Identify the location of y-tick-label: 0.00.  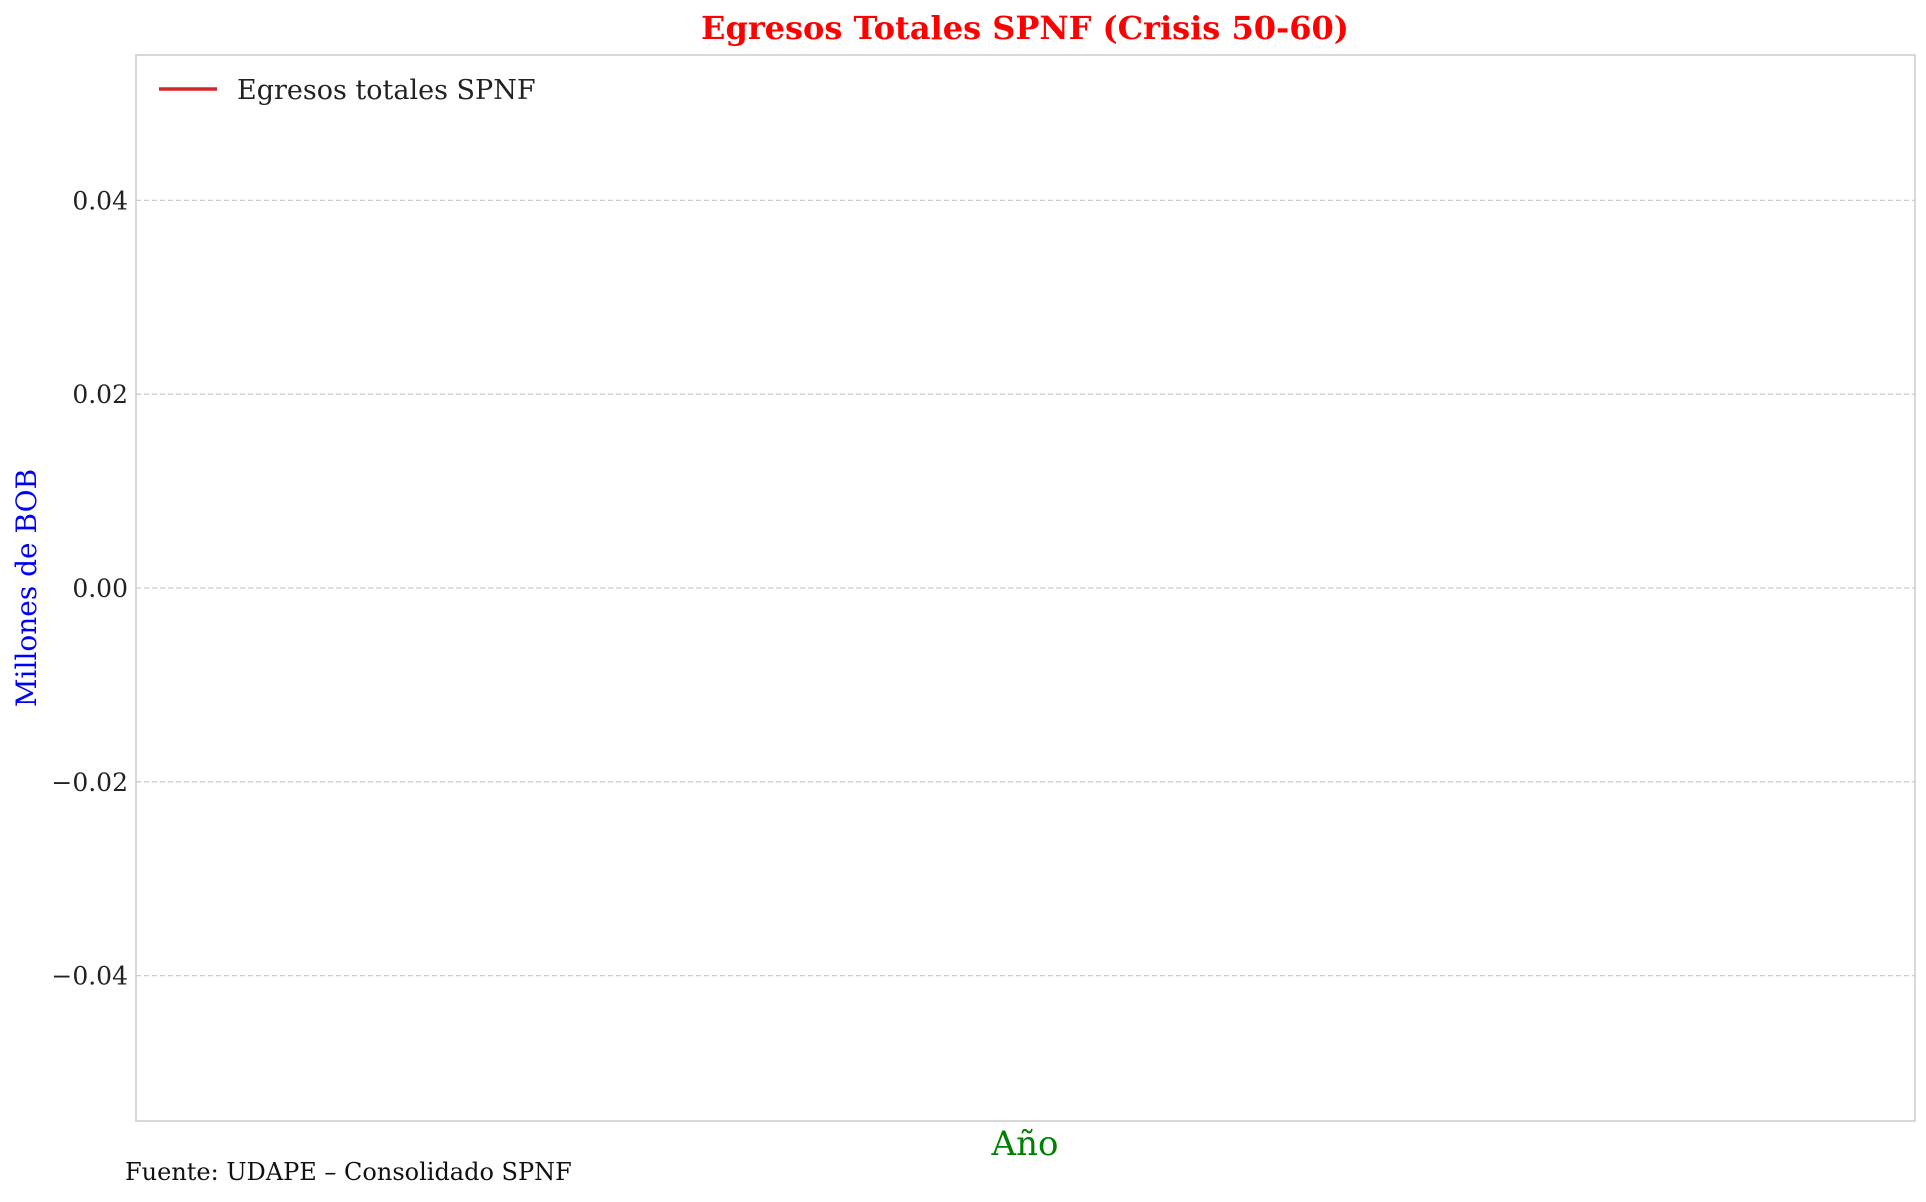
(100, 588).